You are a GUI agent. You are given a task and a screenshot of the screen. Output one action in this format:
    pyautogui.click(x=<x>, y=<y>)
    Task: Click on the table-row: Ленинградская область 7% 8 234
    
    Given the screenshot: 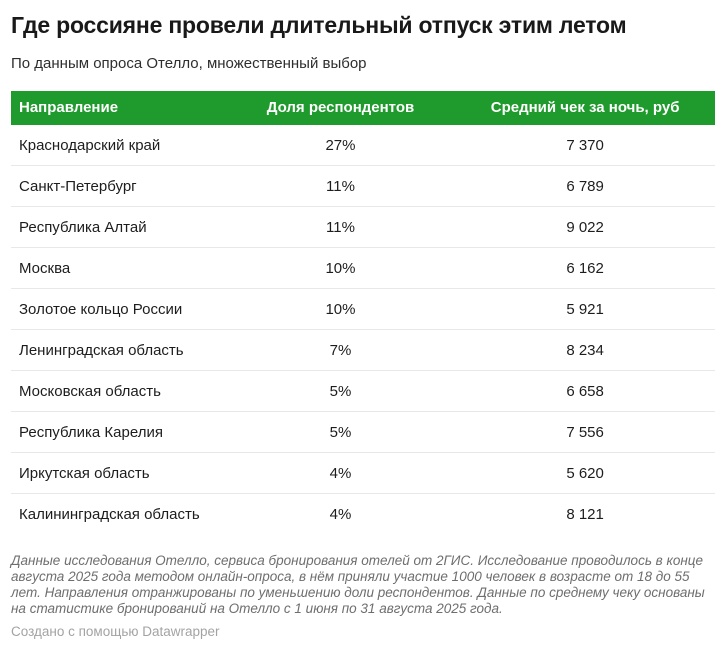 What is the action you would take?
    pyautogui.click(x=363, y=349)
    